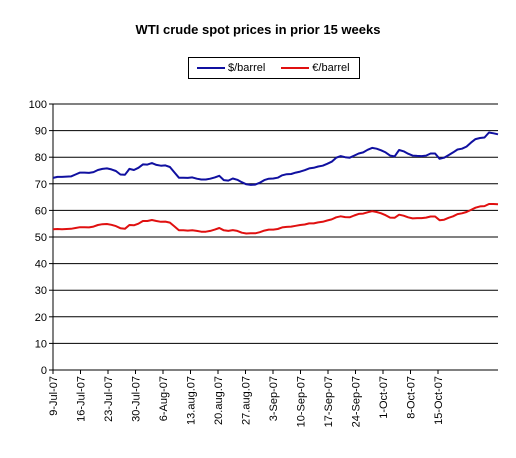 The image size is (516, 458). I want to click on legend-label-usd: $/barrel, so click(247, 68).